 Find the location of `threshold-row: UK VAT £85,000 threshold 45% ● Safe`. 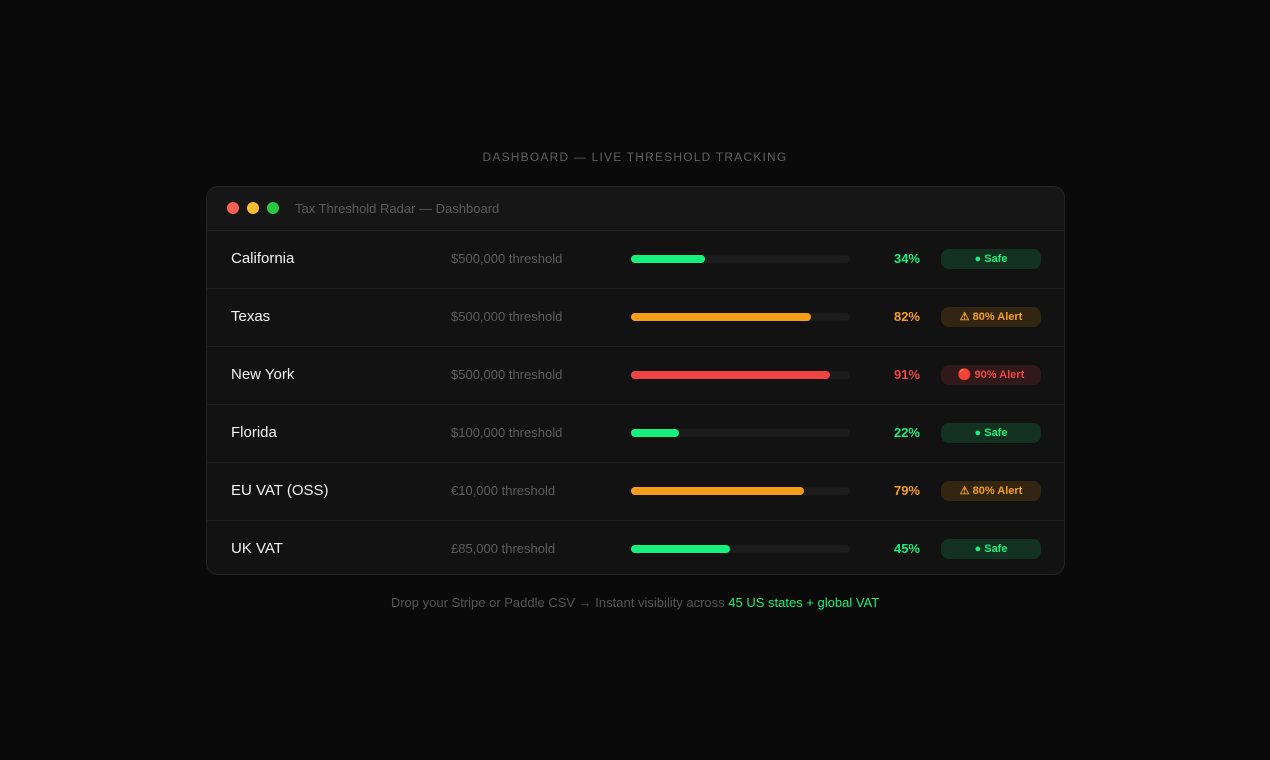

threshold-row: UK VAT £85,000 threshold 45% ● Safe is located at coordinates (635, 547).